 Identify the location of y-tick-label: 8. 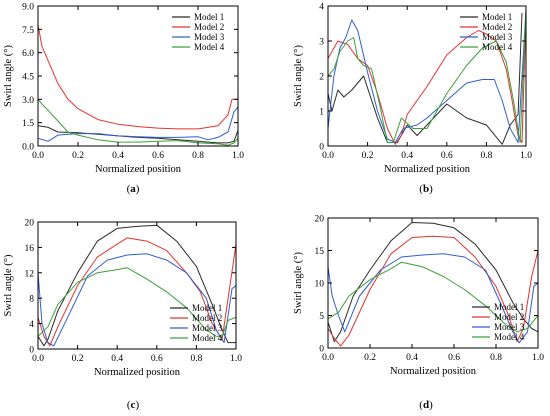
(31, 300).